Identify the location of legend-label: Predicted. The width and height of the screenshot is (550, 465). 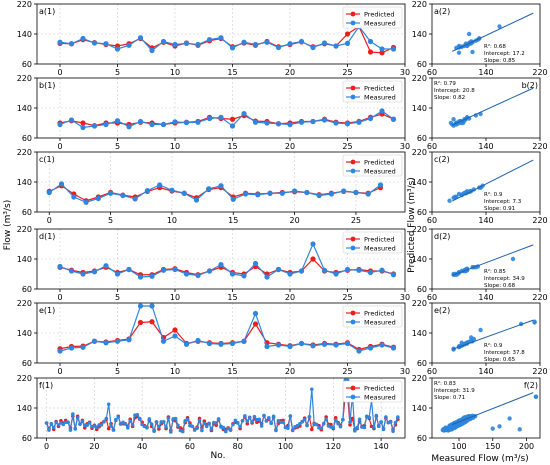
(379, 15).